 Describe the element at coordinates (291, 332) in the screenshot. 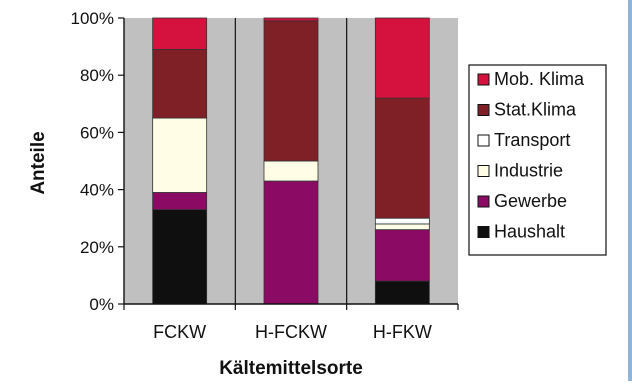

I see `x-tick-label: H-FCKW` at that location.